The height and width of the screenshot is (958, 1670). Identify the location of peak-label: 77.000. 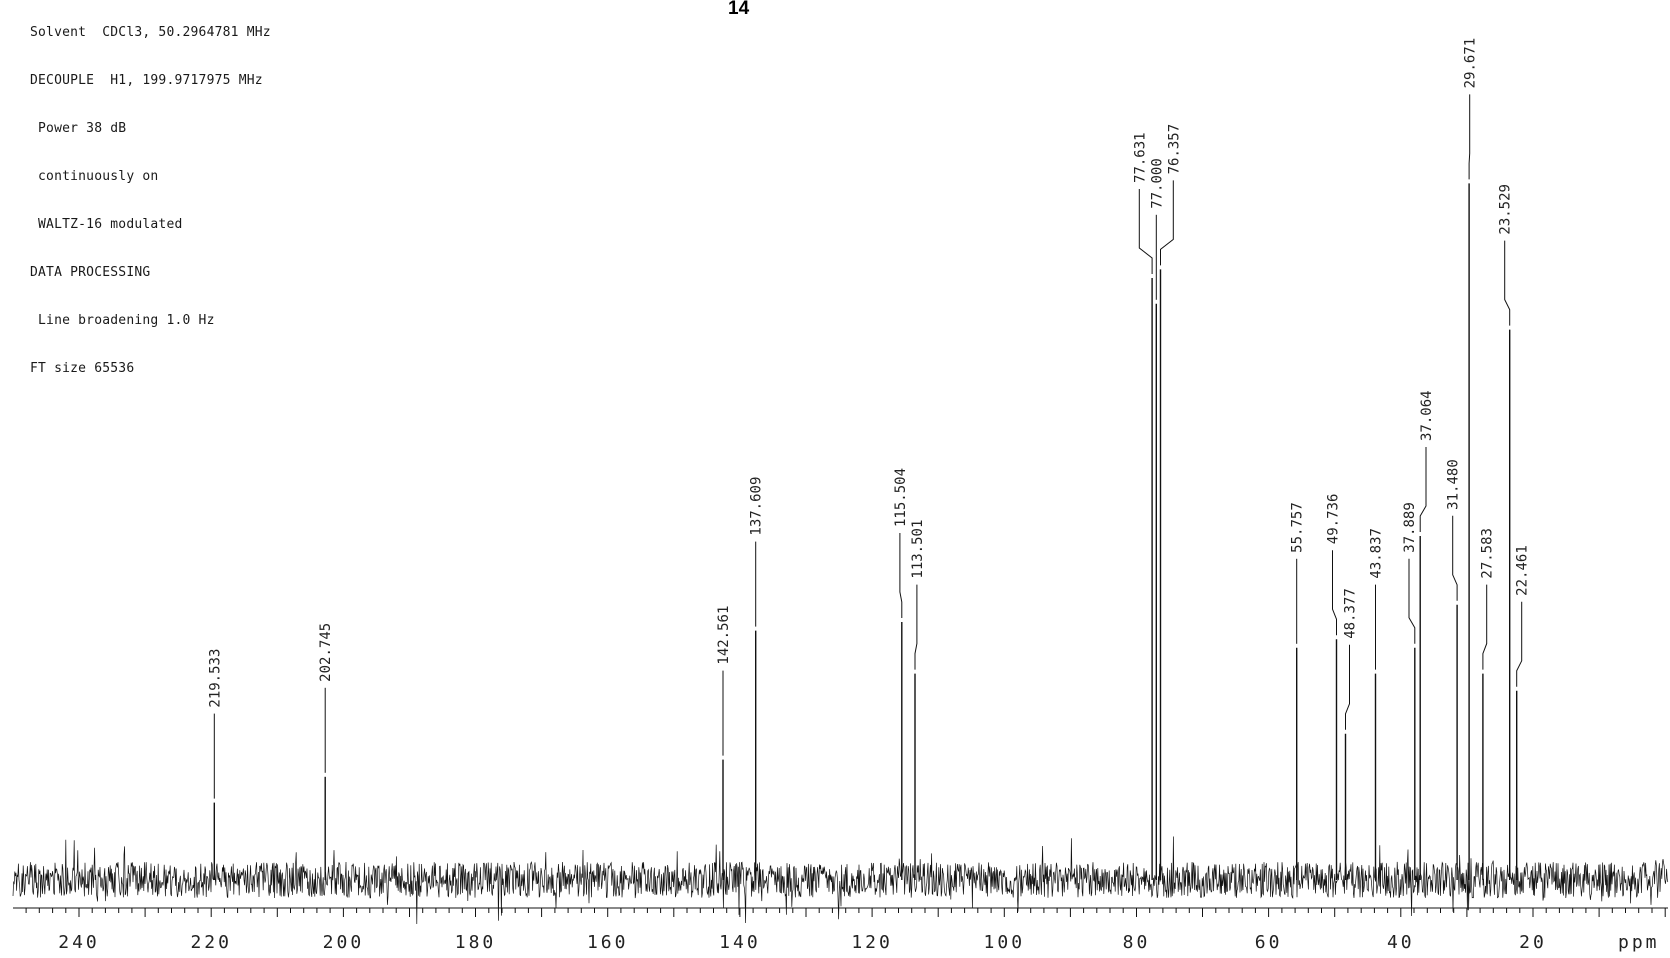
(1157, 183).